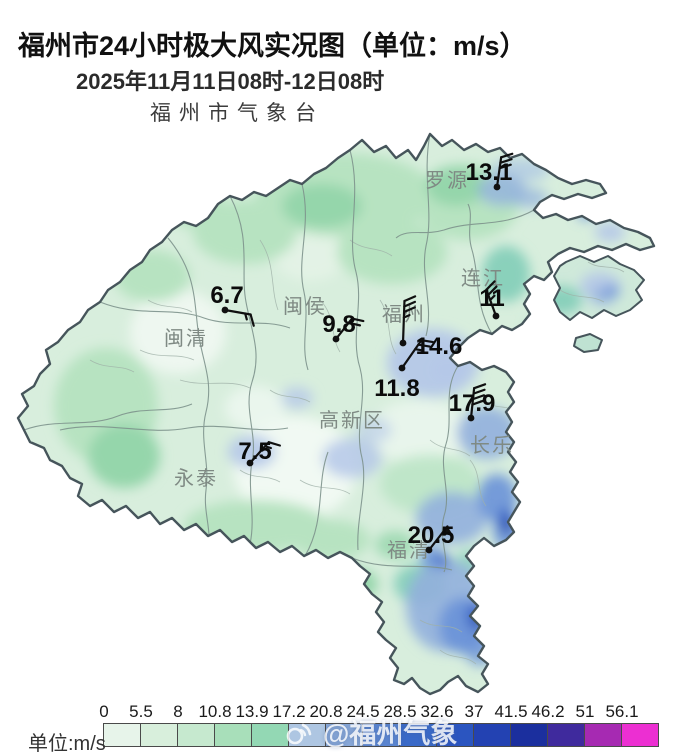 The width and height of the screenshot is (690, 755). I want to click on legend-tick: 46.2, so click(548, 711).